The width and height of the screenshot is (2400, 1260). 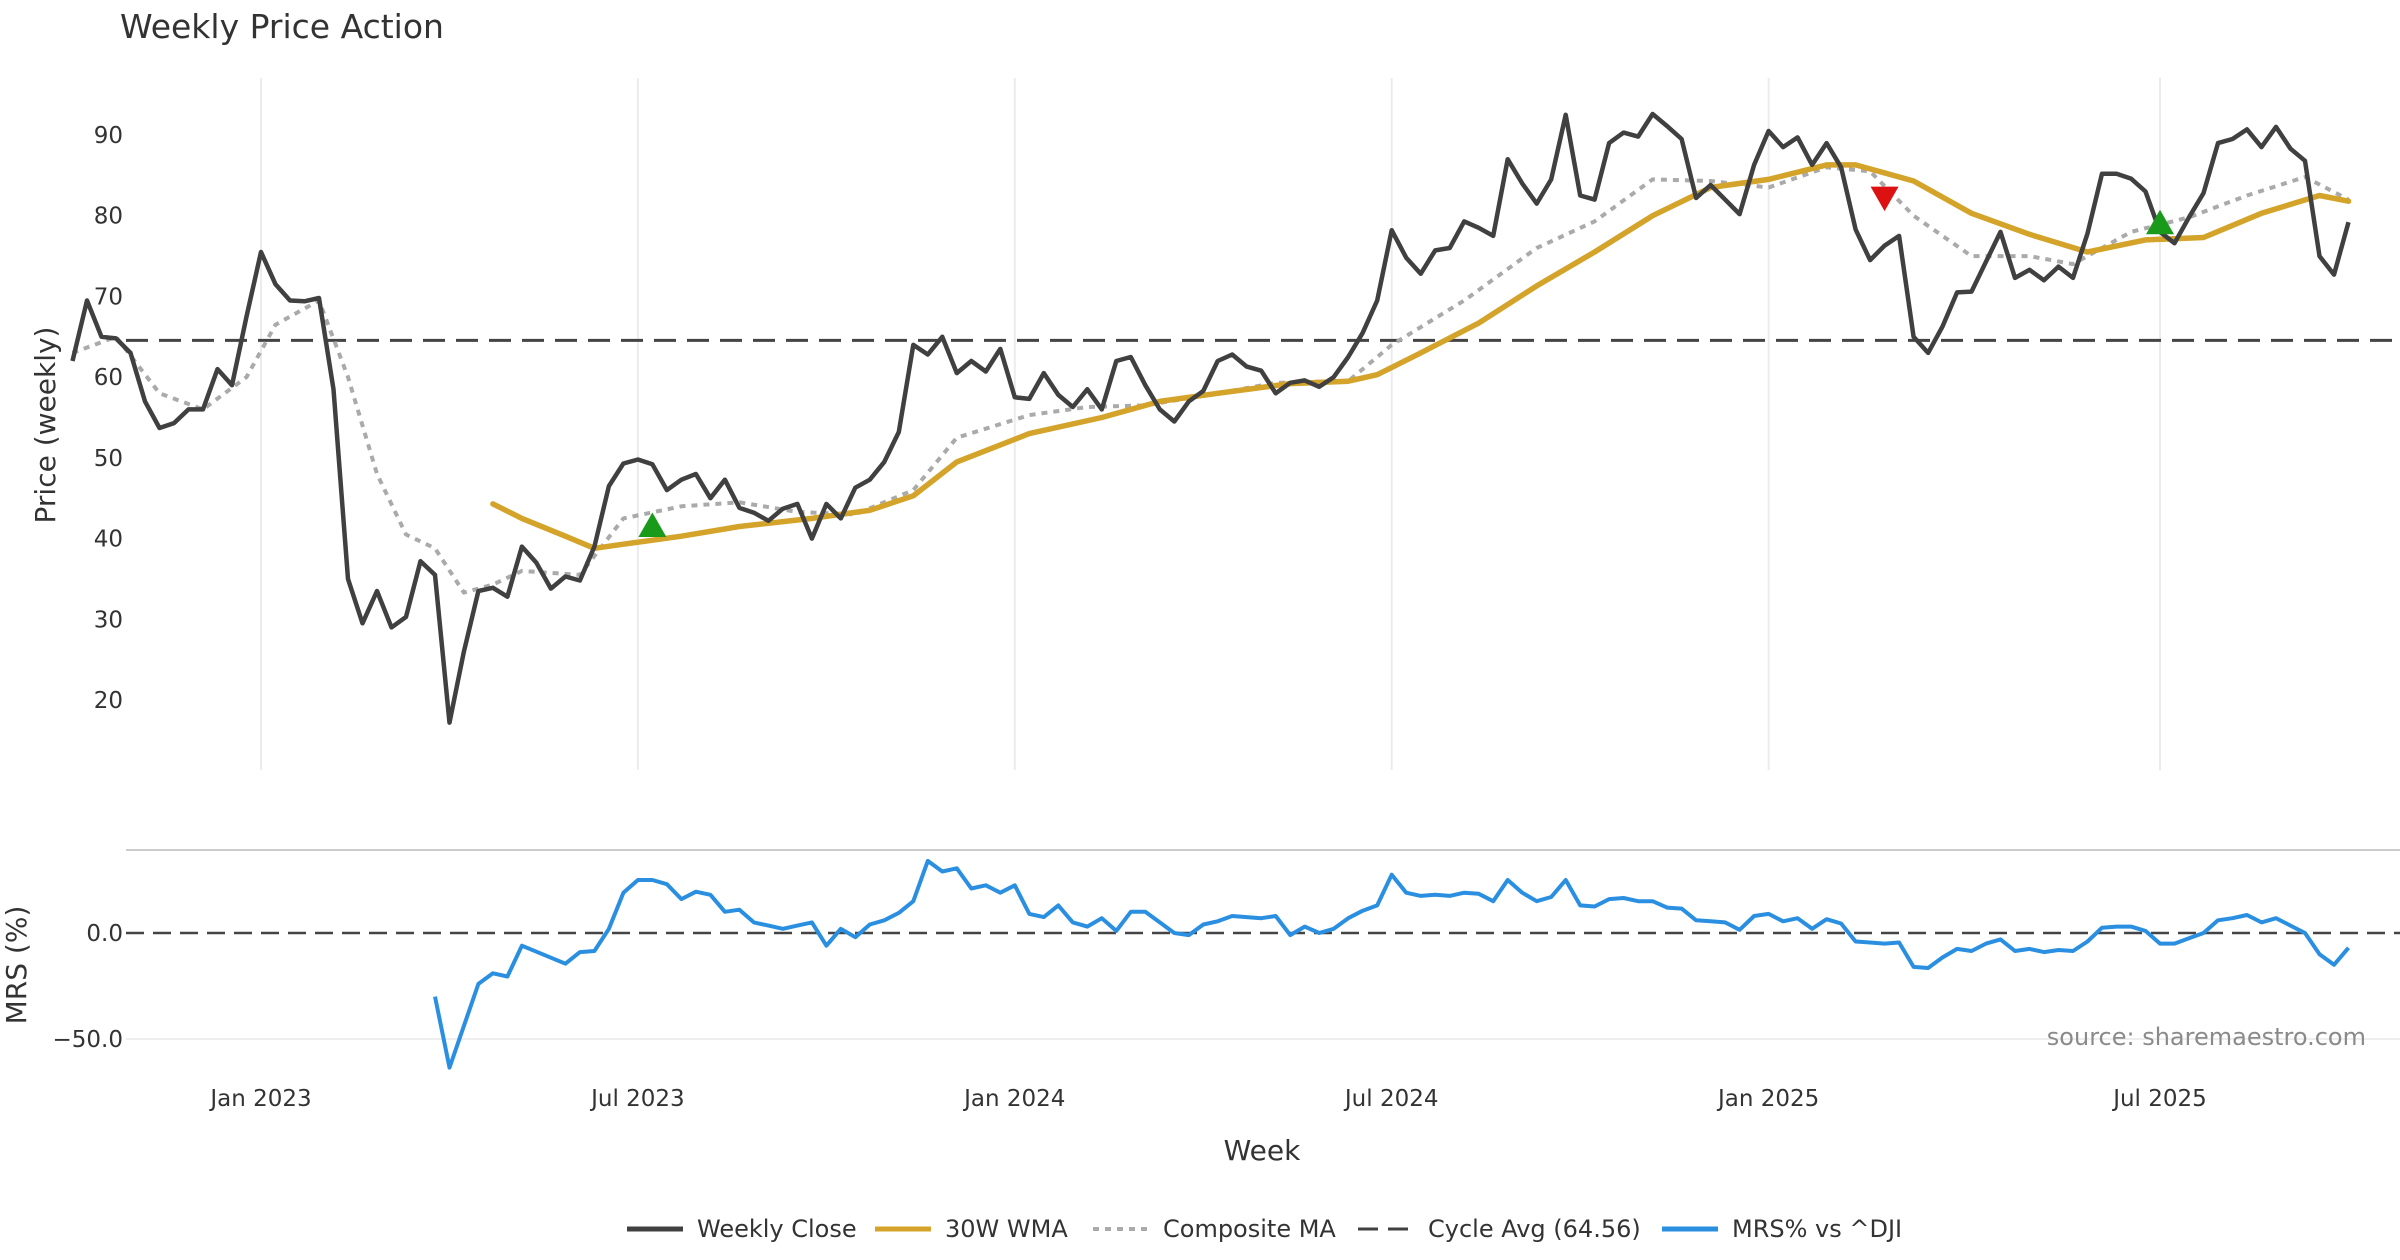 What do you see at coordinates (108, 540) in the screenshot?
I see `price-y-tick-label: 40` at bounding box center [108, 540].